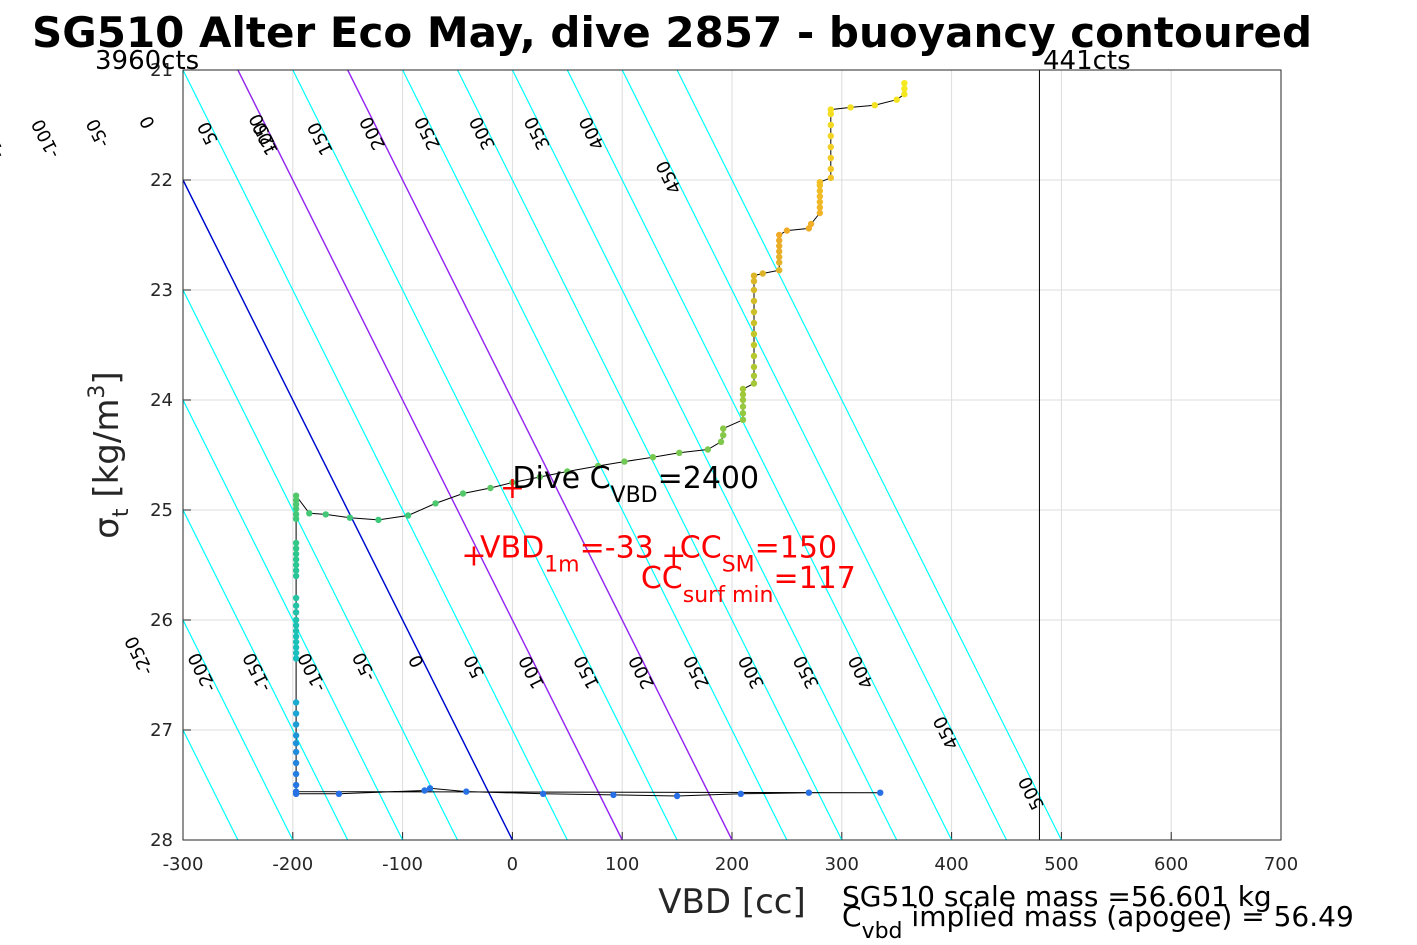 The height and width of the screenshot is (945, 1417). Describe the element at coordinates (161, 620) in the screenshot. I see `y-tick-label: 26` at that location.